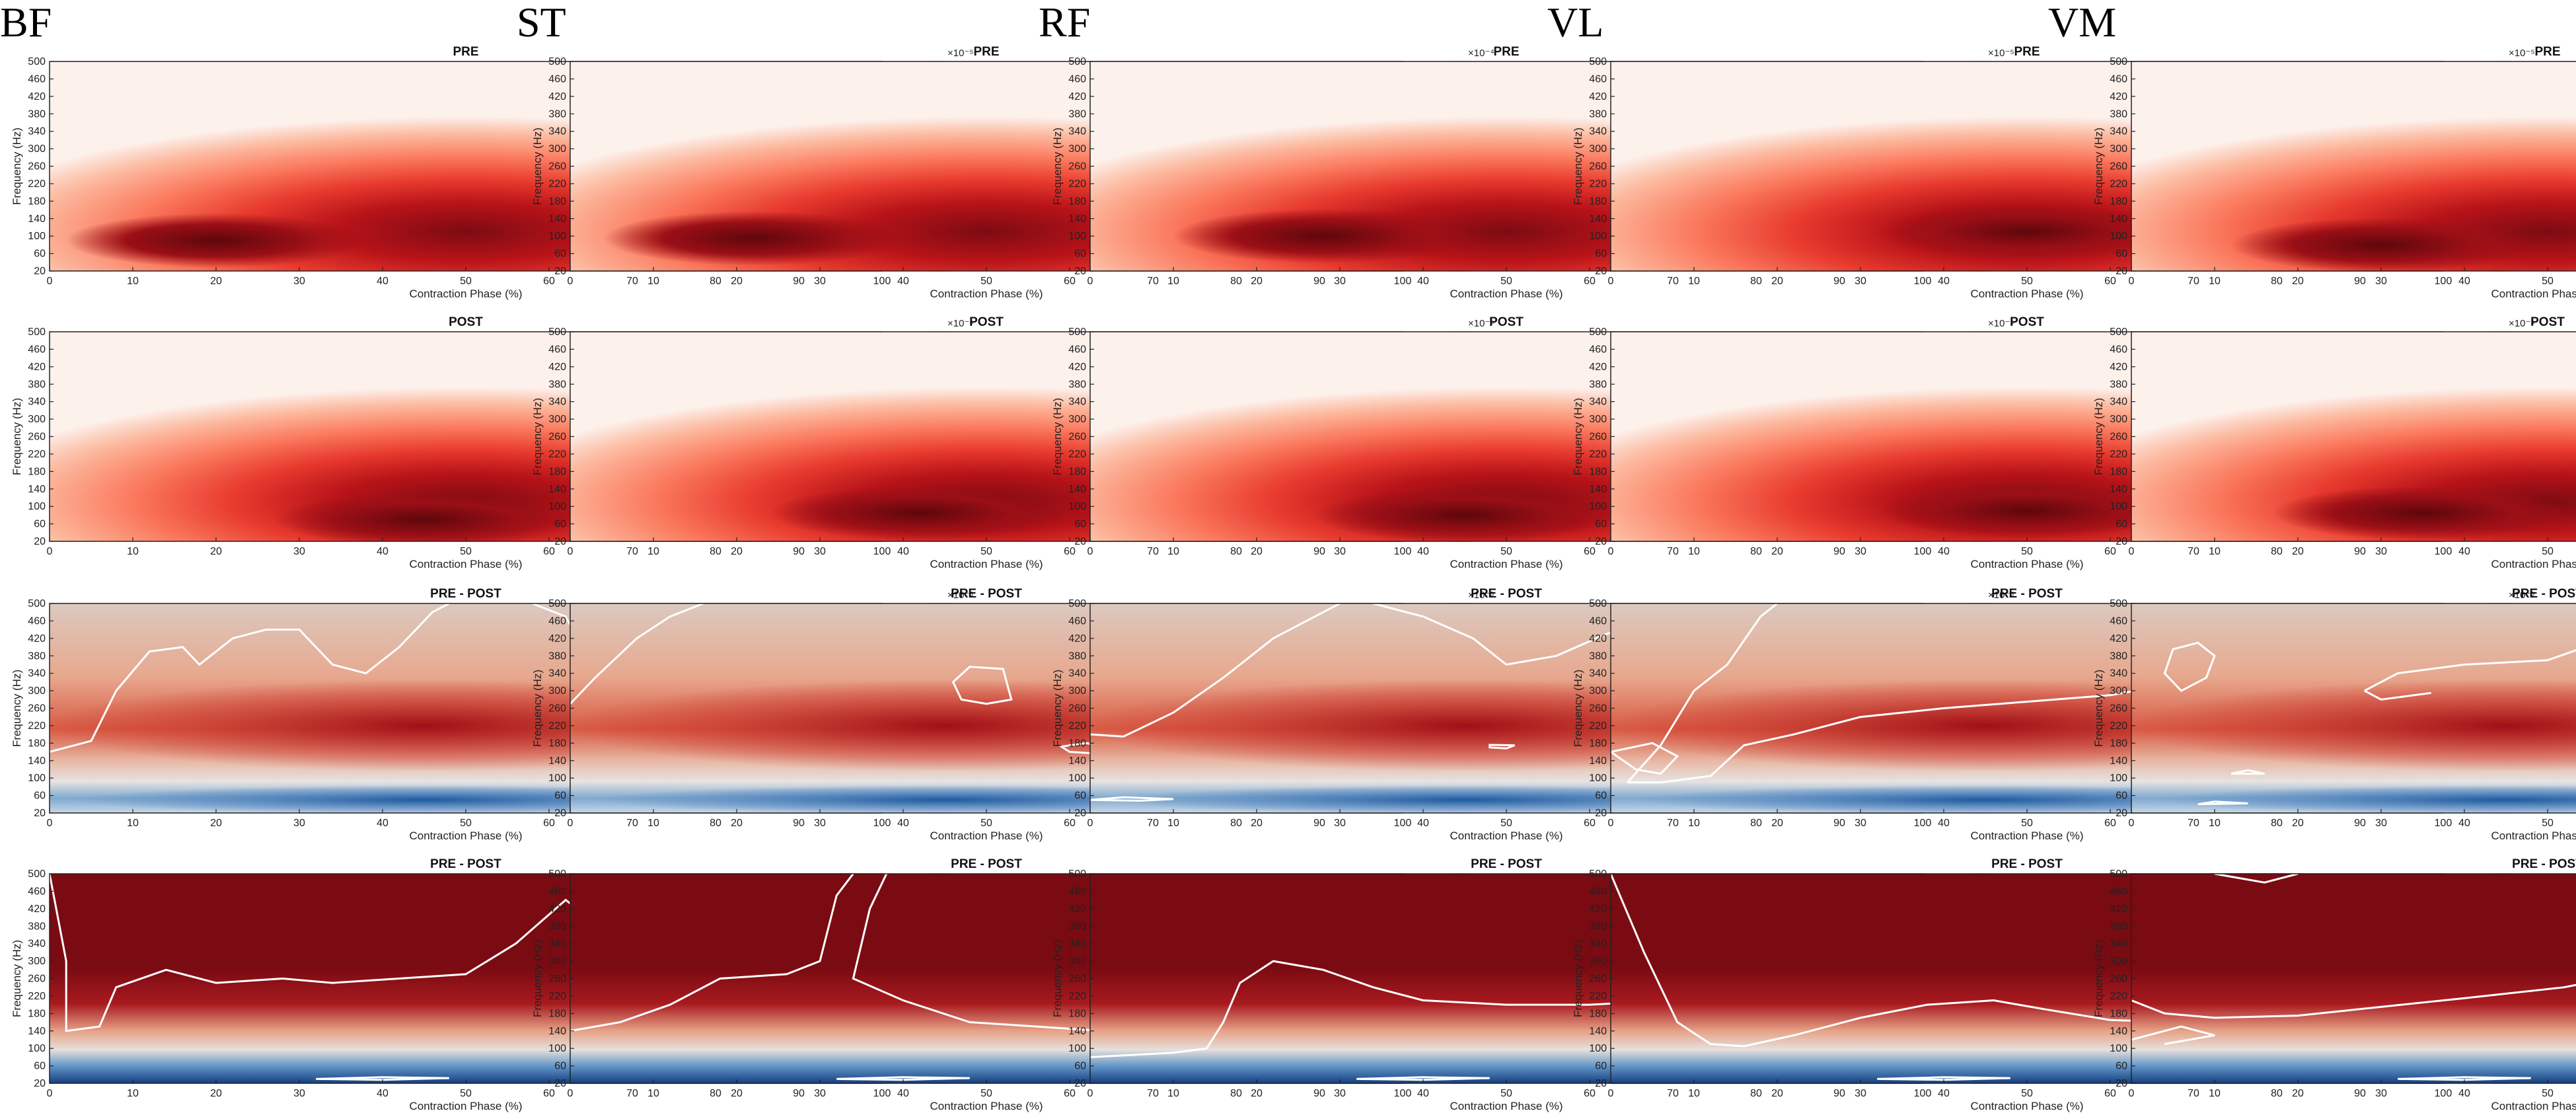  Describe the element at coordinates (1064, 23) in the screenshot. I see `muscle-label-rf: RF` at that location.